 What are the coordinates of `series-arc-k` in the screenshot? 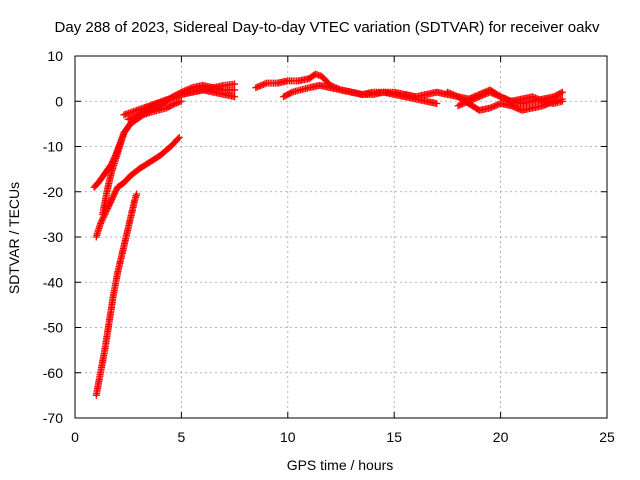 It's located at (510, 99).